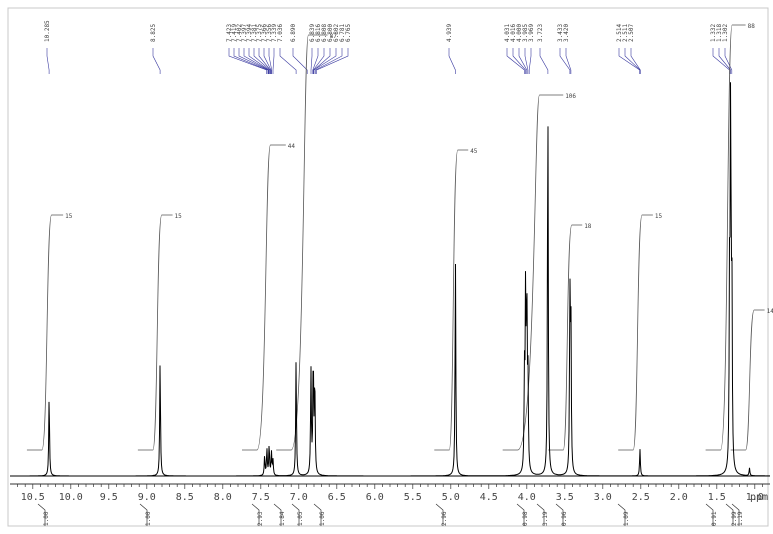  I want to click on integral-axis-value: 1.05, so click(300, 518).